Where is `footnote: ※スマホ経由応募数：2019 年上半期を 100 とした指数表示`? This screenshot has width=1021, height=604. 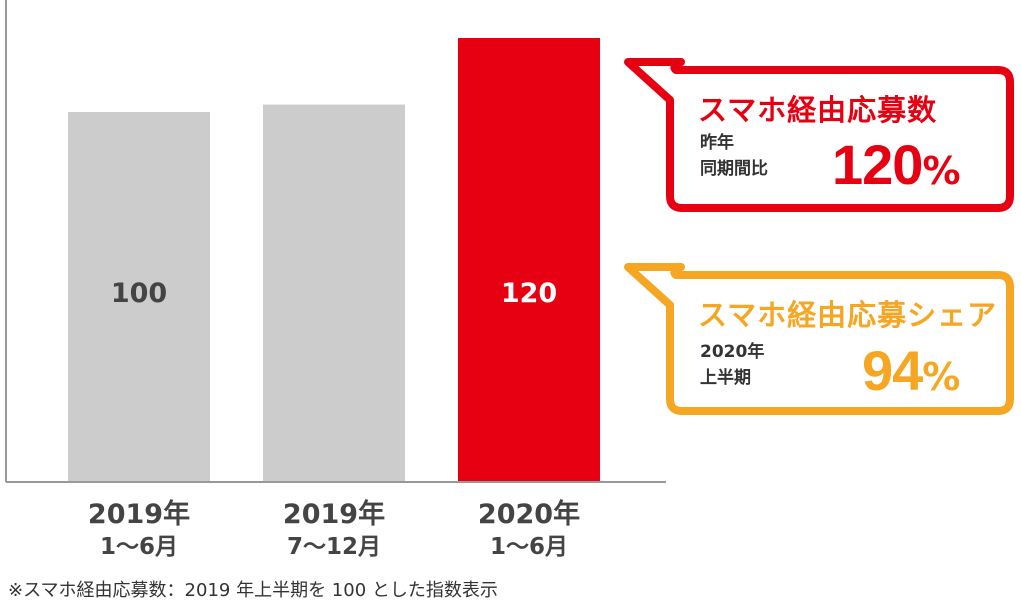
footnote: ※スマホ経由応募数：2019 年上半期を 100 とした指数表示 is located at coordinates (253, 590).